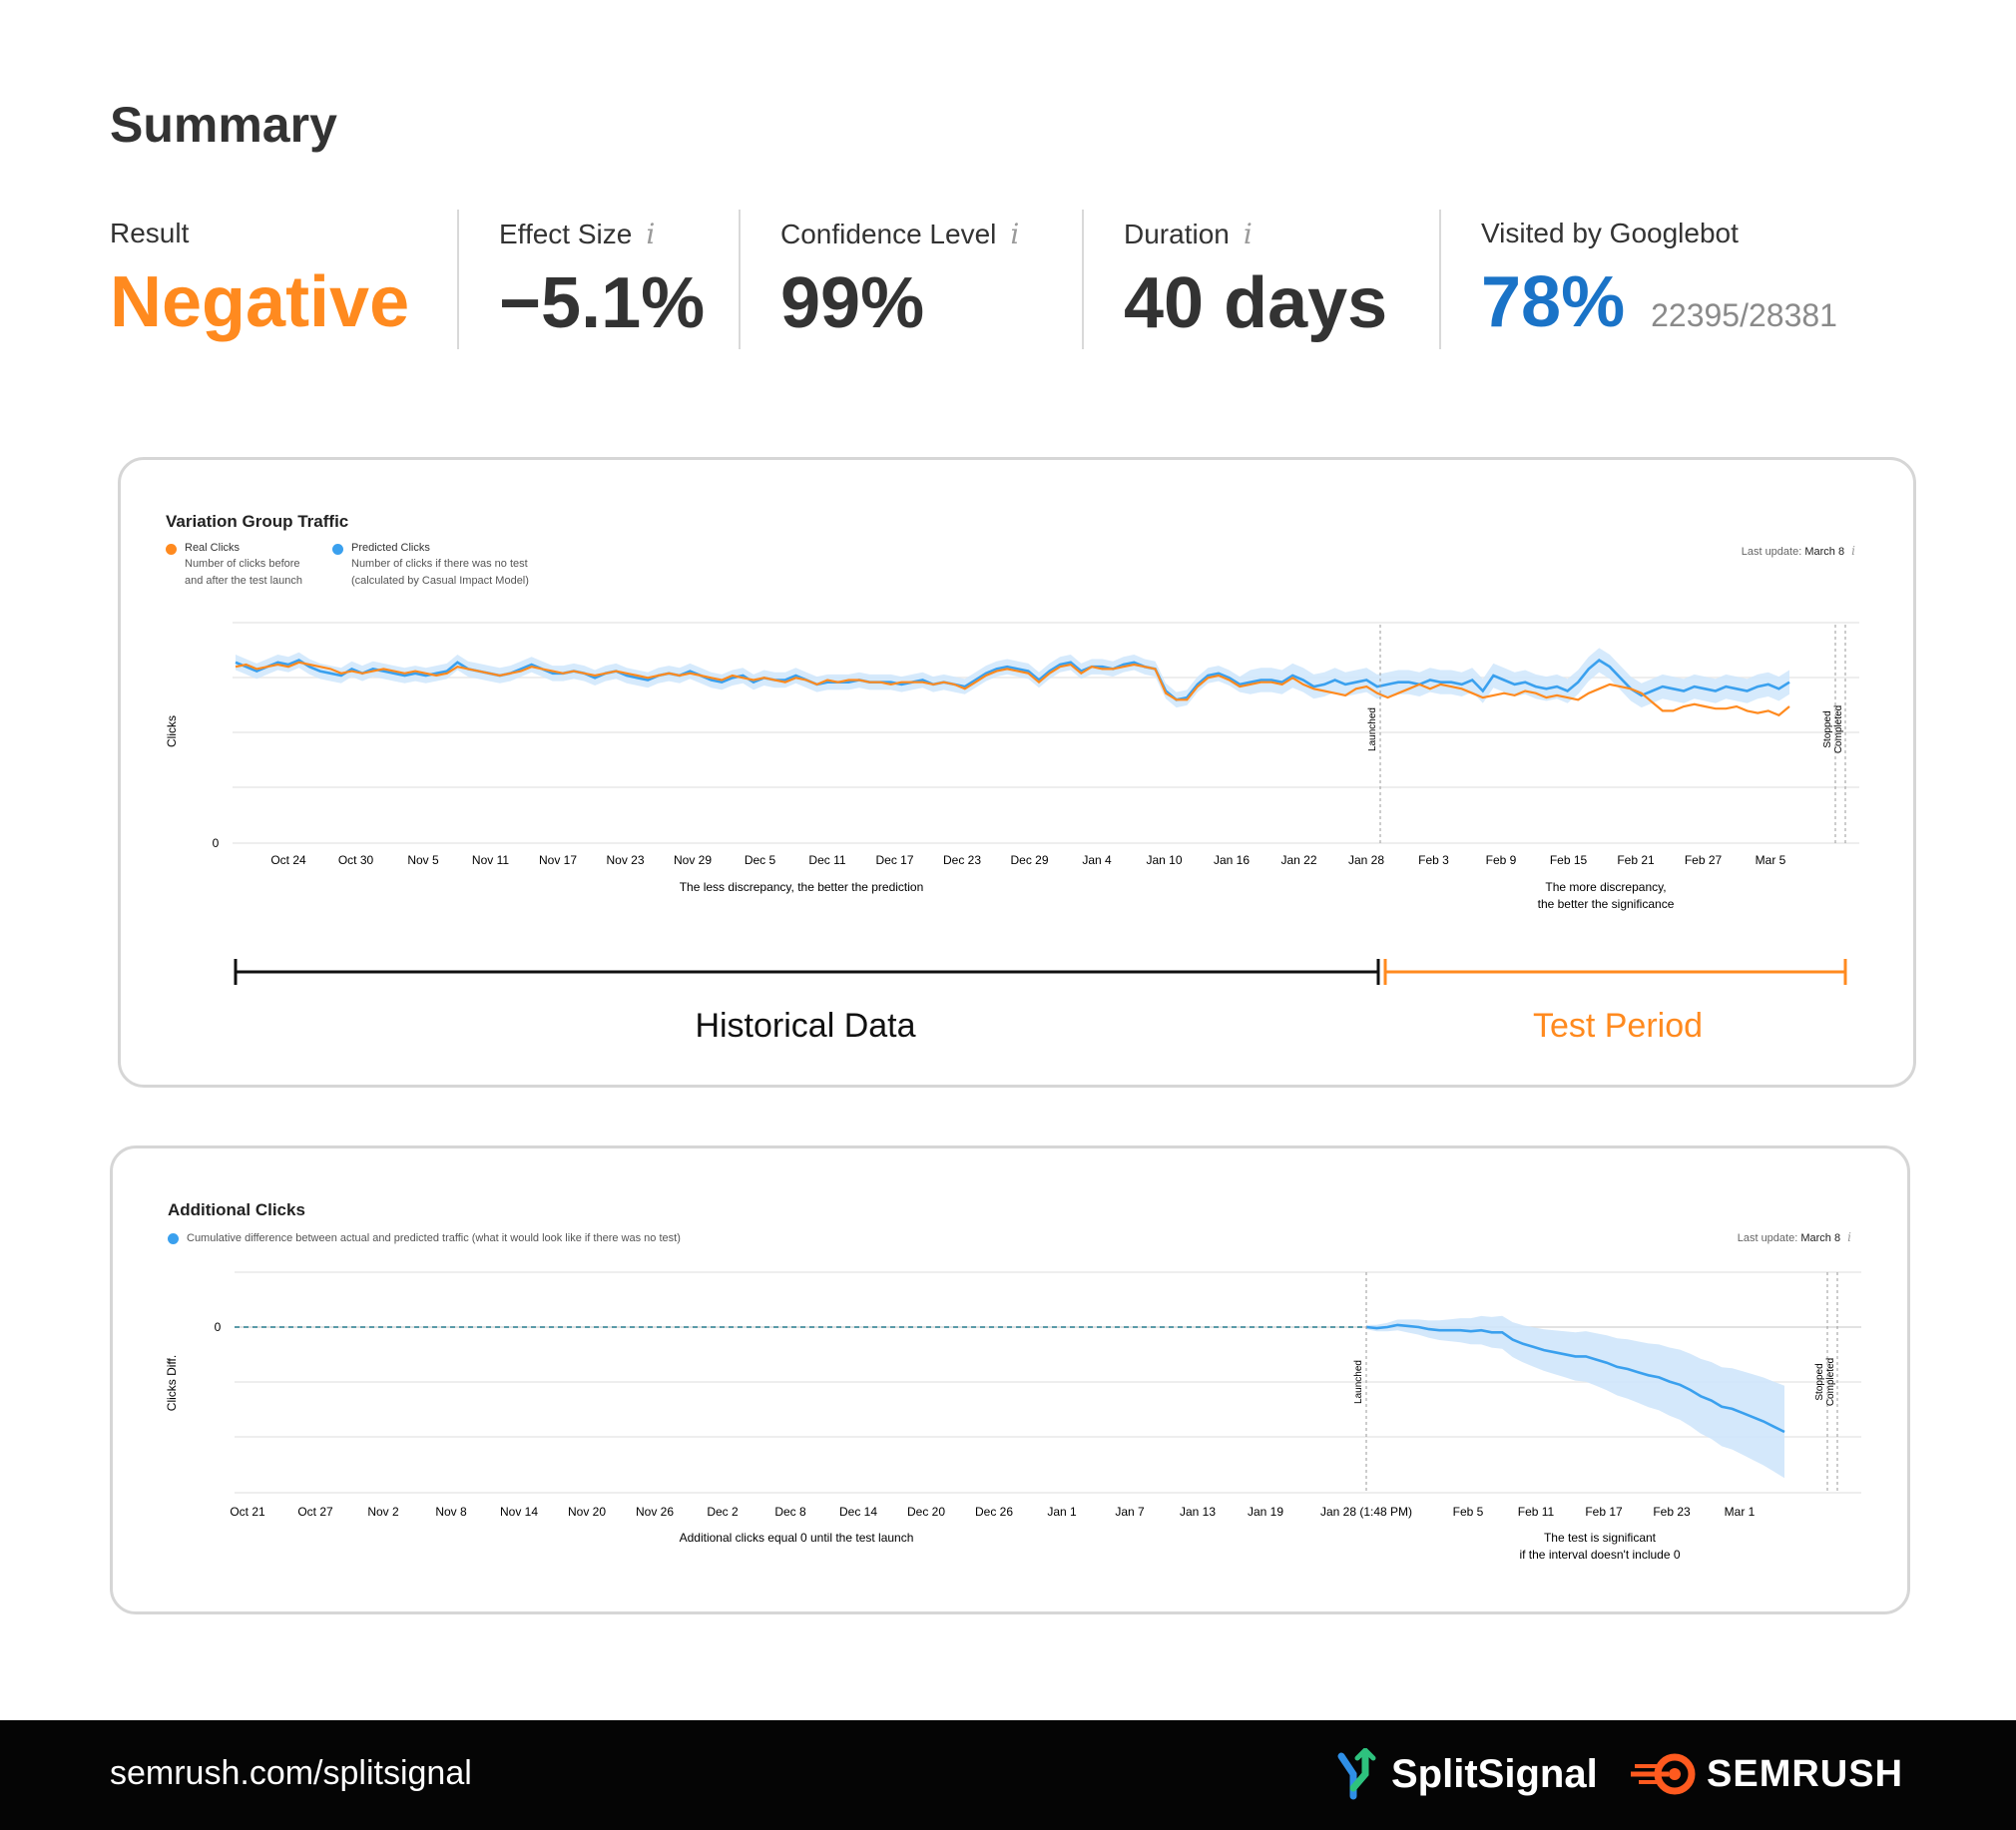  What do you see at coordinates (899, 281) in the screenshot?
I see `metric-confidence-level: Confidence Level i 99%` at bounding box center [899, 281].